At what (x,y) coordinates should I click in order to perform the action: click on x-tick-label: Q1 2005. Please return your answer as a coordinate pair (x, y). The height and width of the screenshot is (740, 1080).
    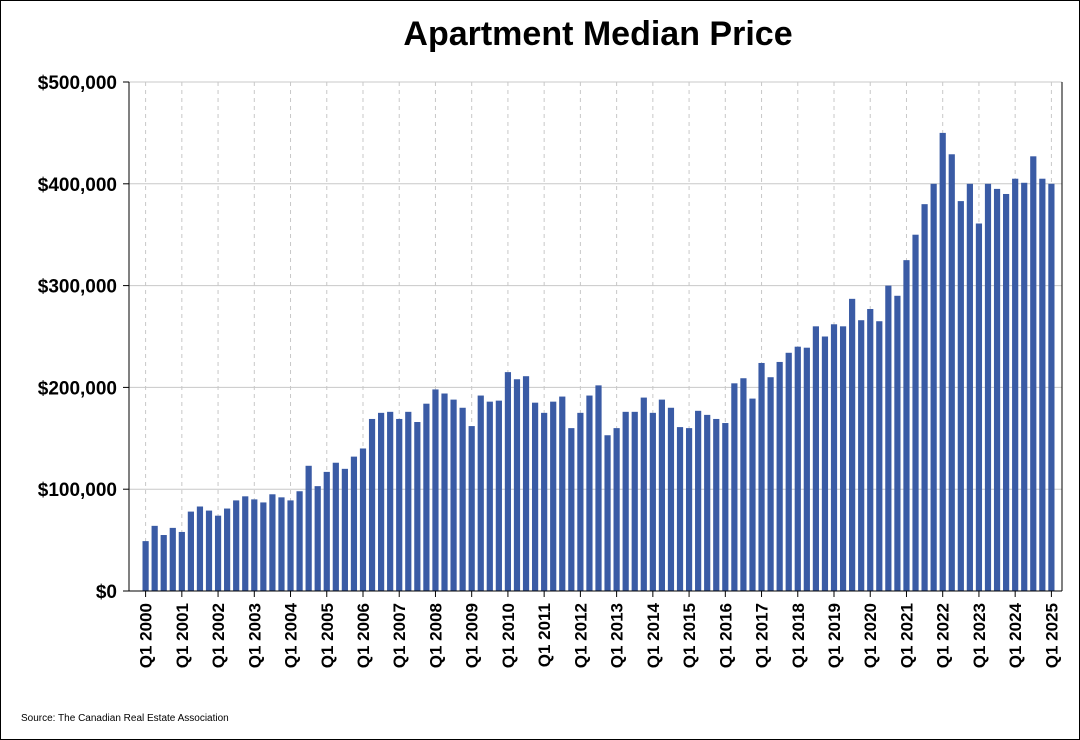
    Looking at the image, I should click on (327, 635).